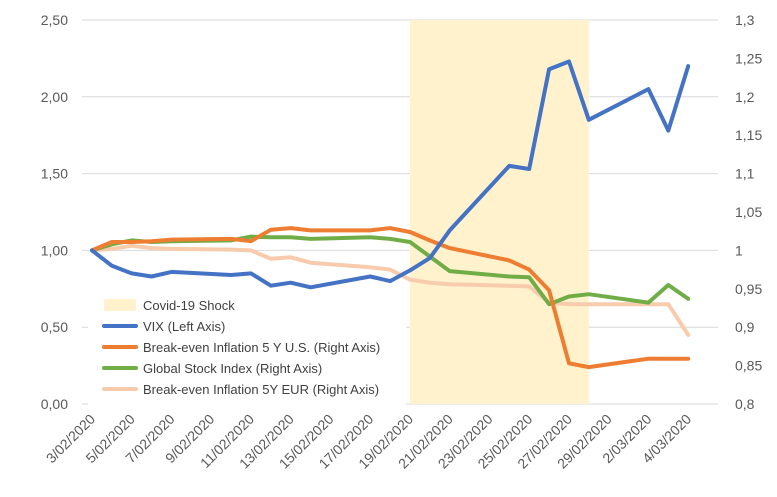  Describe the element at coordinates (748, 366) in the screenshot. I see `right-axis-tick-label: 0,85` at that location.